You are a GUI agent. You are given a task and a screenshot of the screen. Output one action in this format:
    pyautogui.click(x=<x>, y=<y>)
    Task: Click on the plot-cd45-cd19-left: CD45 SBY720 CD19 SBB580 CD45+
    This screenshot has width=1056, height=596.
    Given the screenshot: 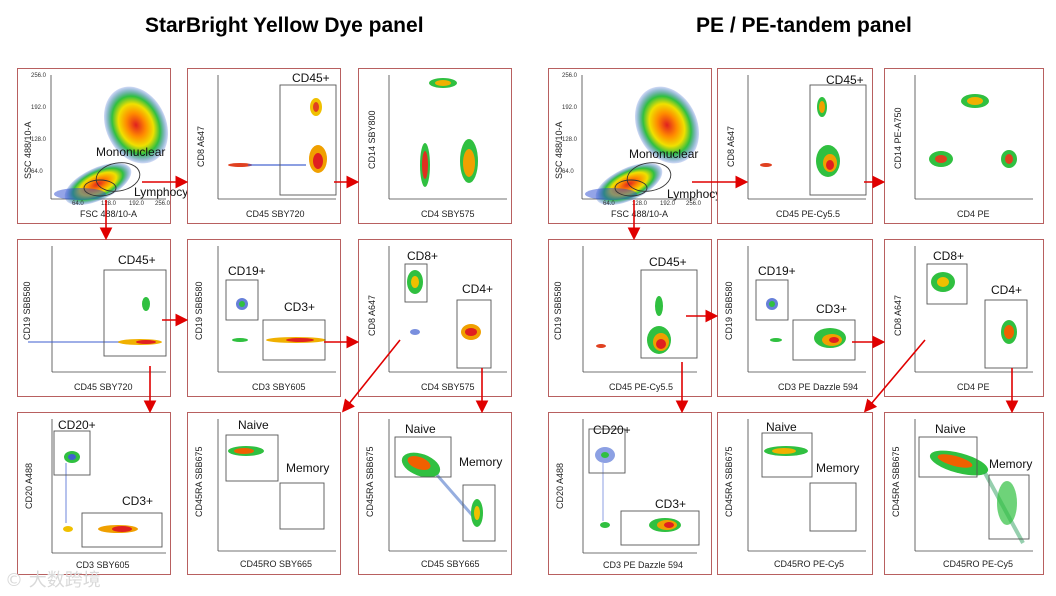 What is the action you would take?
    pyautogui.click(x=94, y=318)
    